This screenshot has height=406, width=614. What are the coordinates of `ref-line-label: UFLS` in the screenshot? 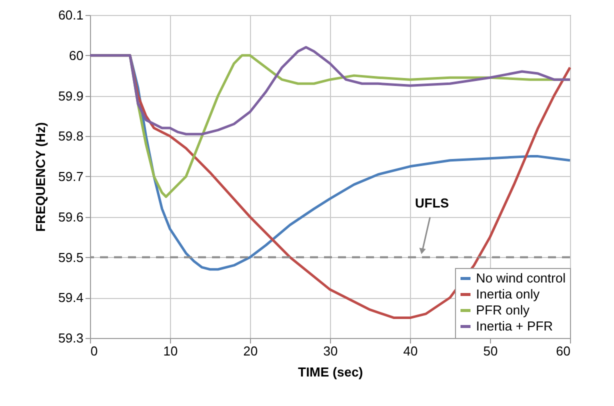 It's located at (432, 202).